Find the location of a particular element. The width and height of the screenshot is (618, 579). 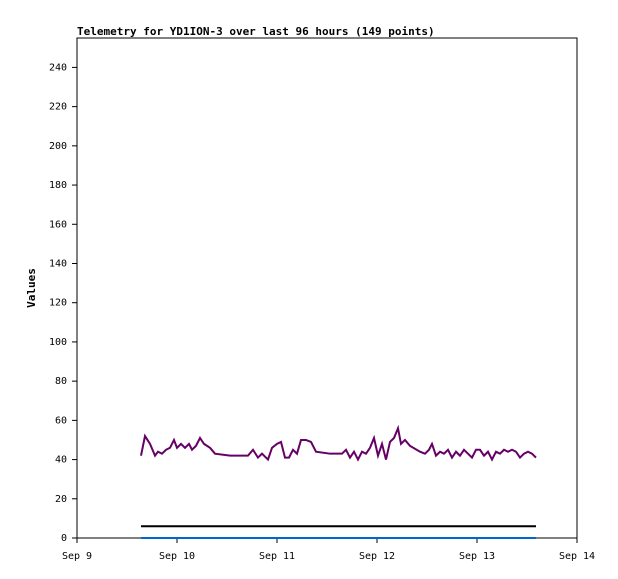

y-tick-label: 40 is located at coordinates (61, 460).